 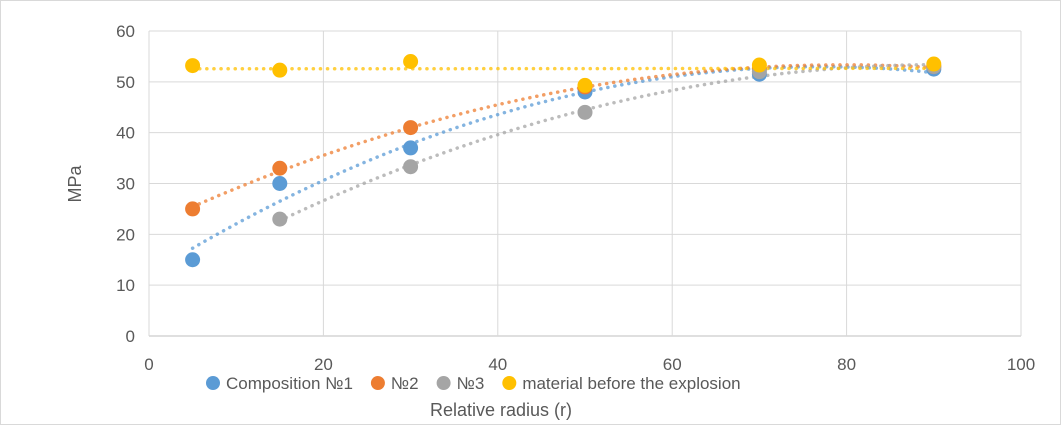 What do you see at coordinates (497, 364) in the screenshot?
I see `x-tick-label: 40` at bounding box center [497, 364].